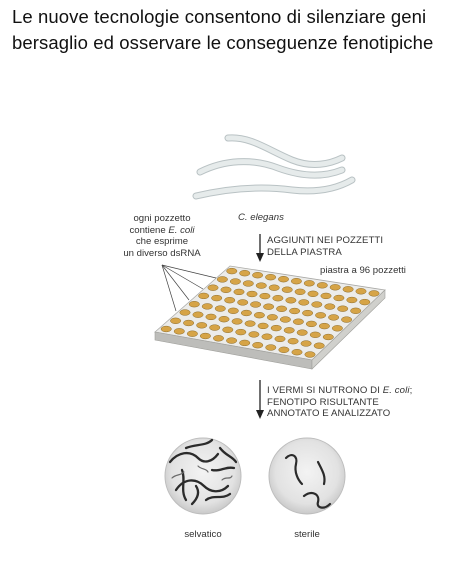 The width and height of the screenshot is (468, 561). I want to click on step-1-line-1: AGGIUNTI NEI POZZETTI, so click(325, 240).